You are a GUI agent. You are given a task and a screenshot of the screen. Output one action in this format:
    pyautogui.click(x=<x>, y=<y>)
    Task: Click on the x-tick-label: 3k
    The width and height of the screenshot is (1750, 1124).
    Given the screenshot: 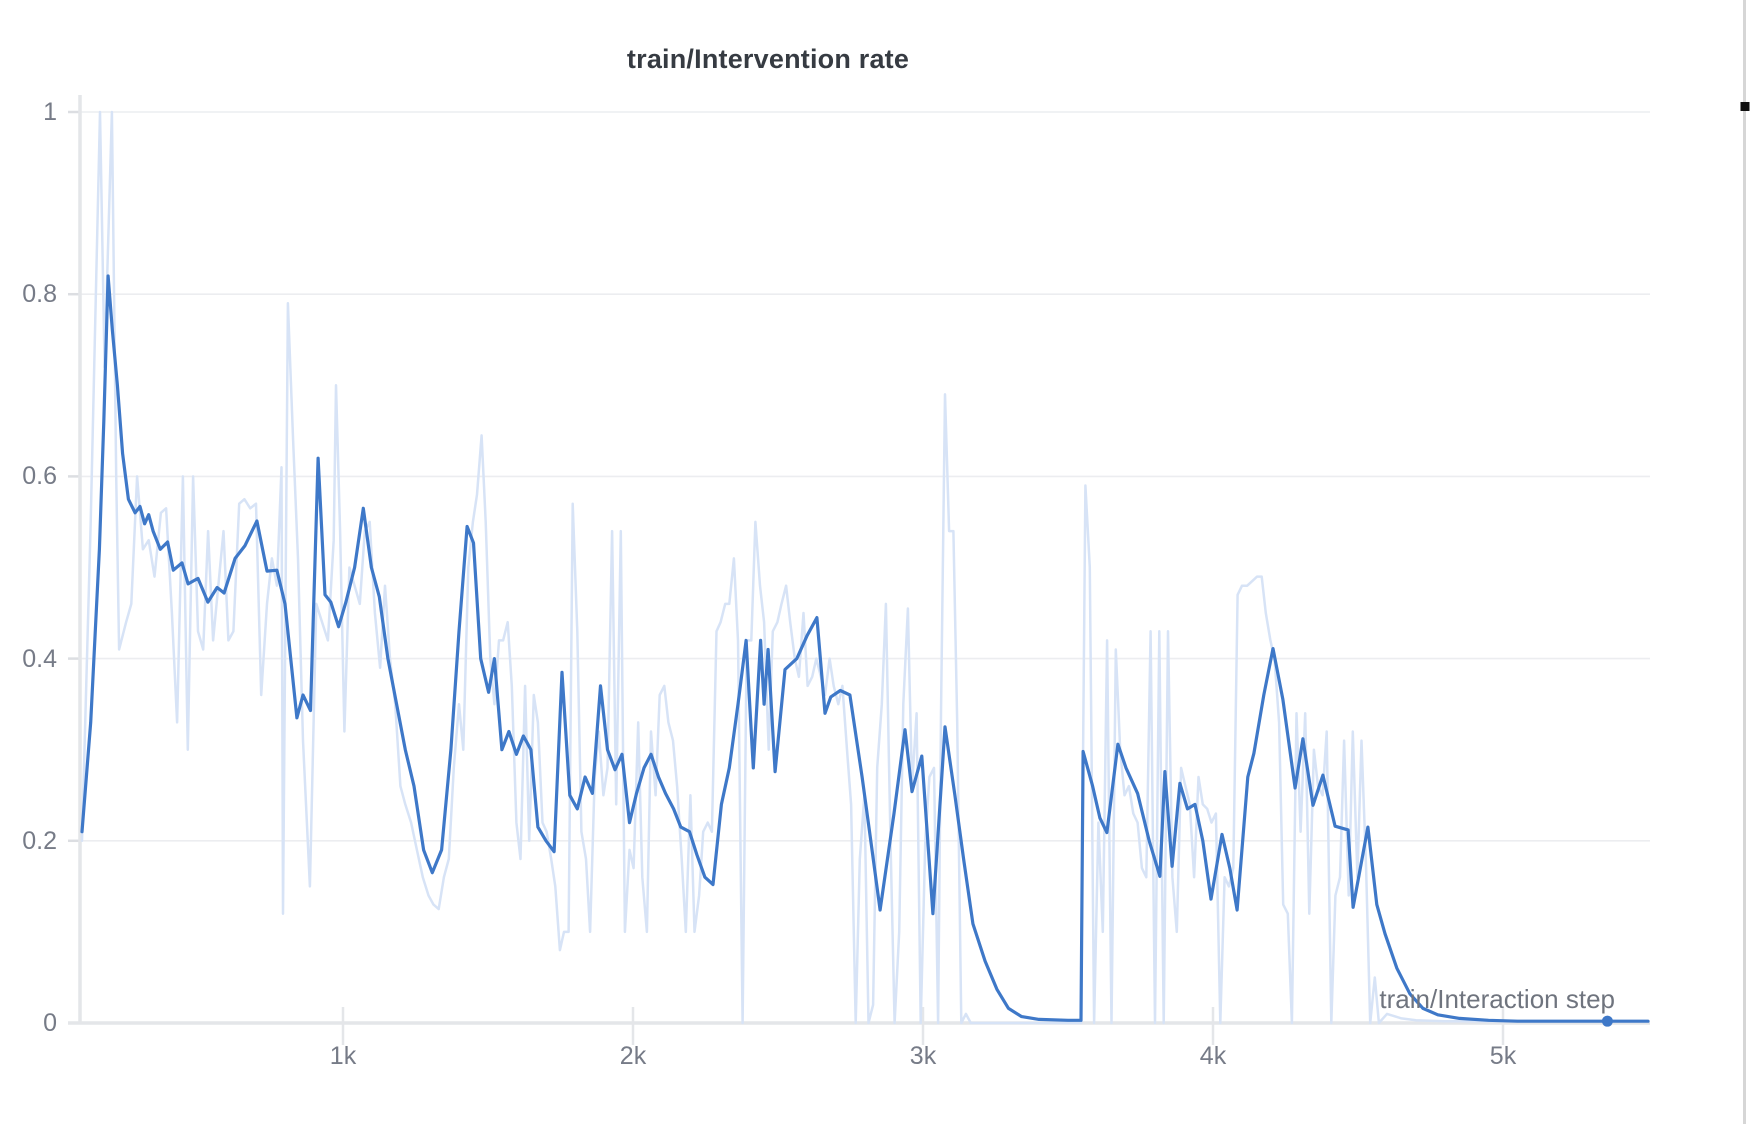 What is the action you would take?
    pyautogui.click(x=923, y=1056)
    